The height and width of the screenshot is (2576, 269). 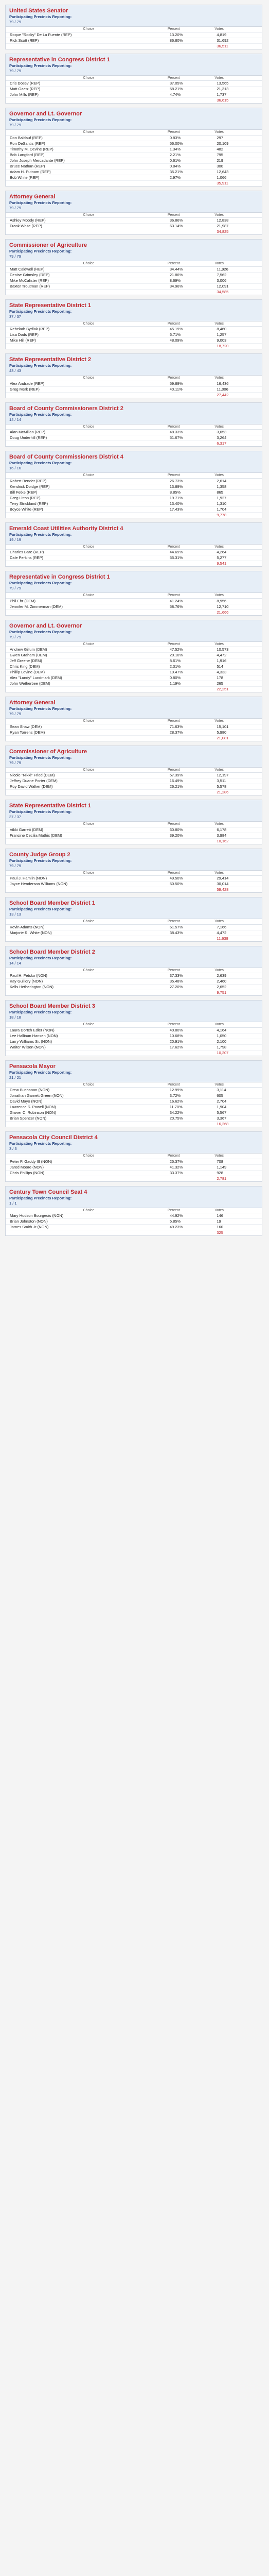 What do you see at coordinates (238, 558) in the screenshot?
I see `candidate-votes: 5,277` at bounding box center [238, 558].